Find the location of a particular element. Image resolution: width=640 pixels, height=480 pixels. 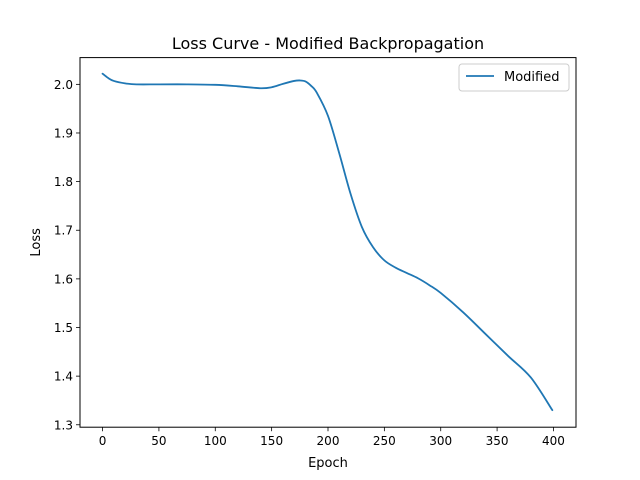

y-tick-label: 1.9 is located at coordinates (63, 133).